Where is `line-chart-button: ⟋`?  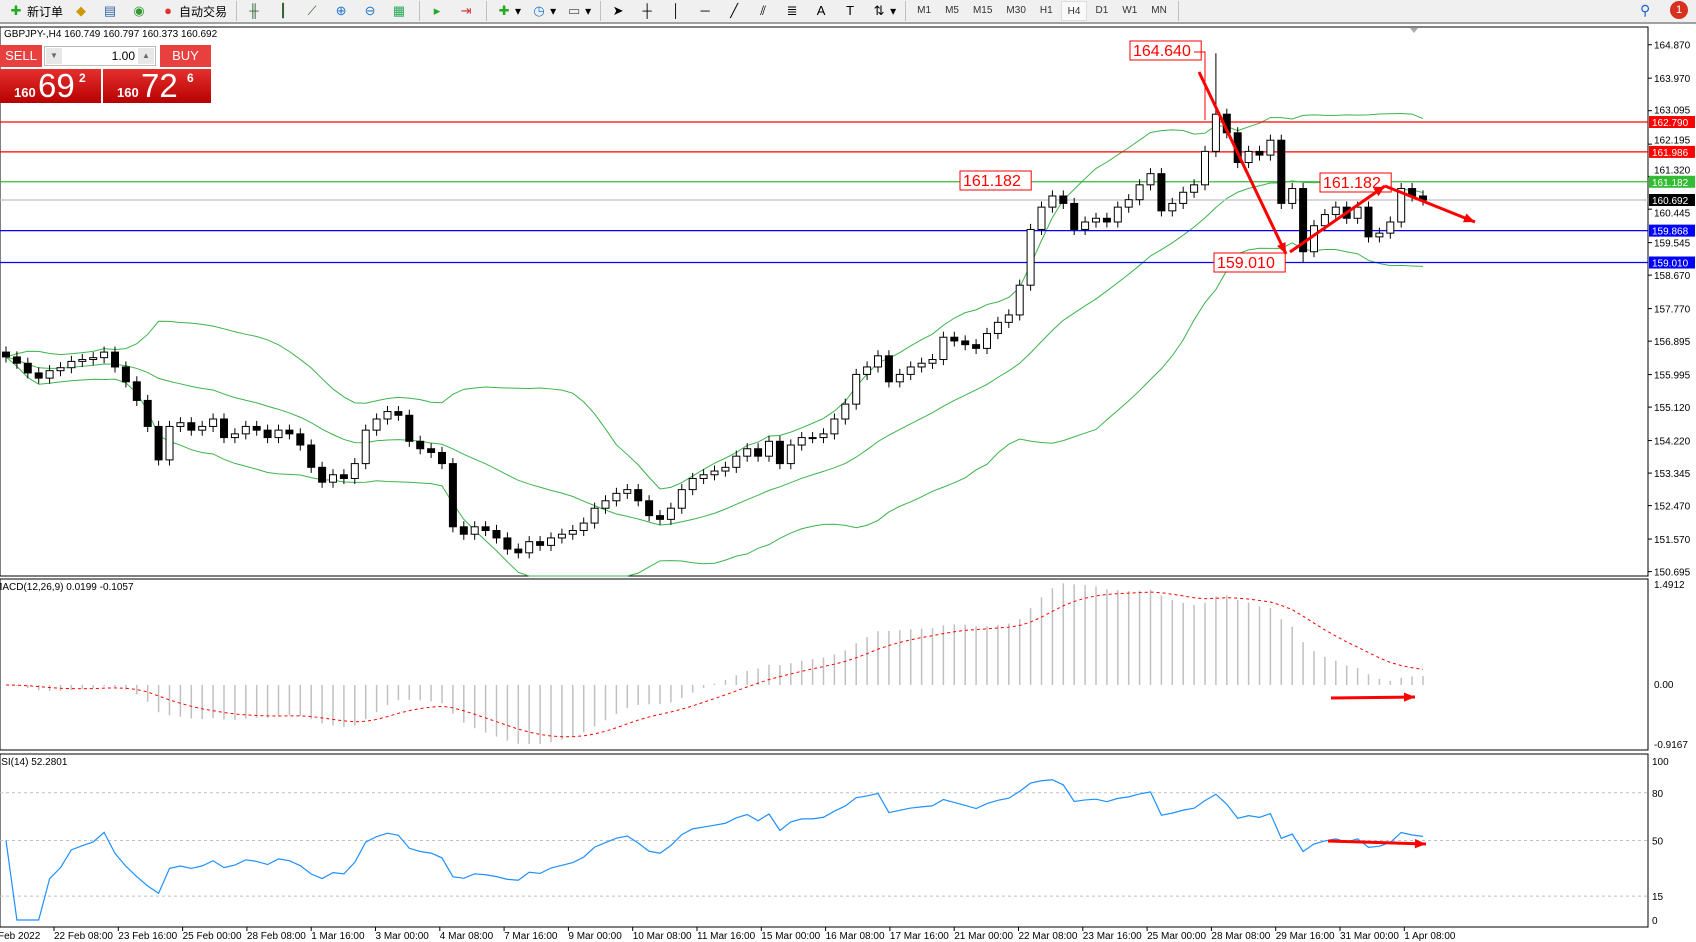 line-chart-button: ⟋ is located at coordinates (313, 11).